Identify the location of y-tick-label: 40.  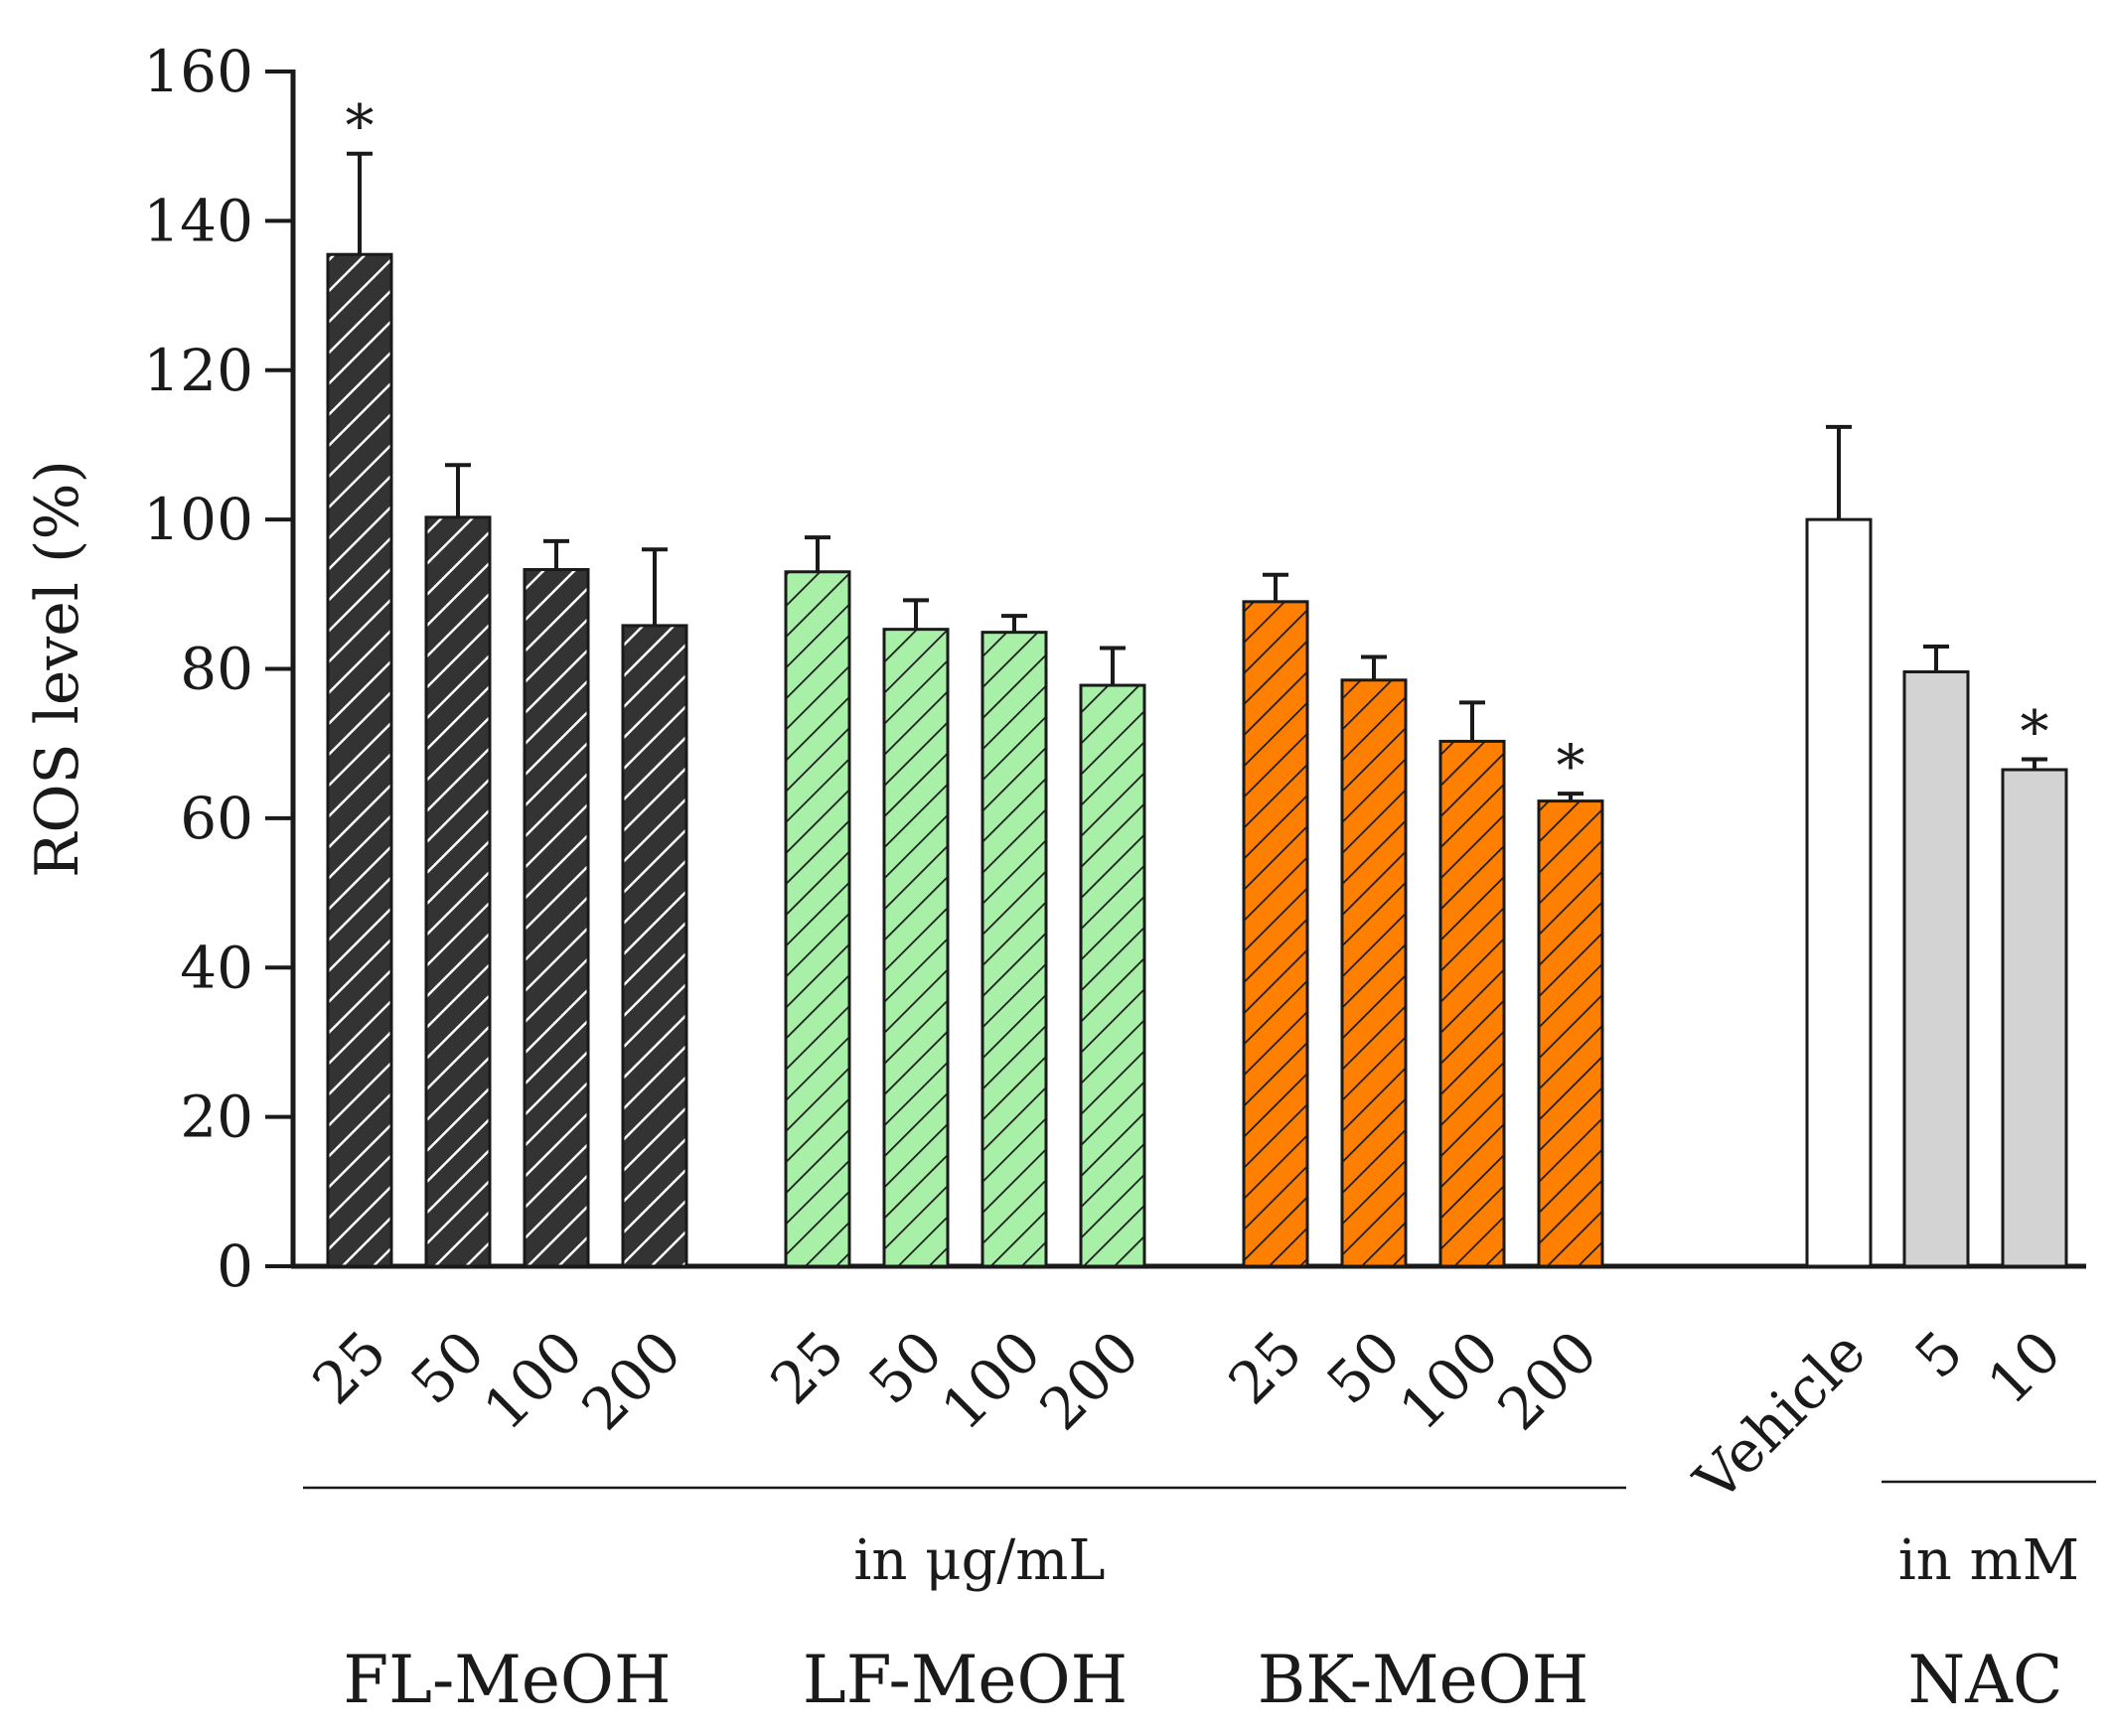
(216, 968).